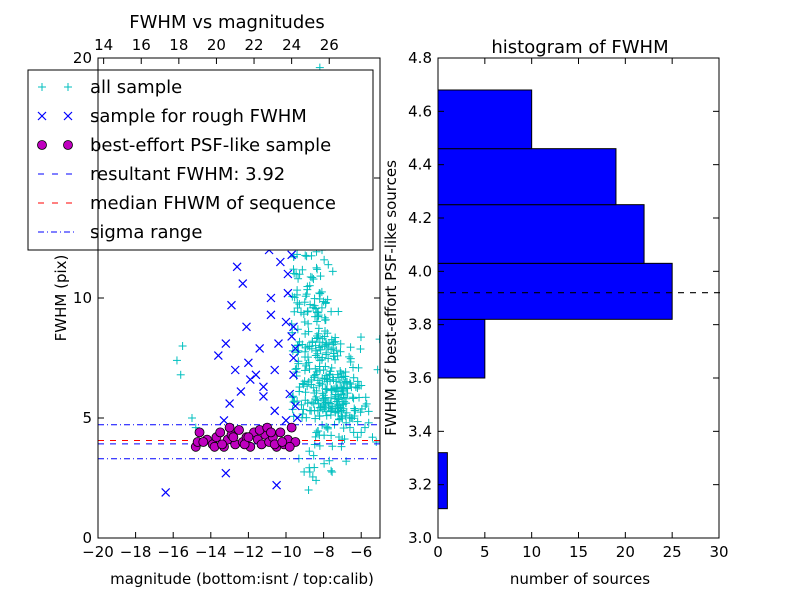  I want to click on legend-x-b, so click(42, 116).